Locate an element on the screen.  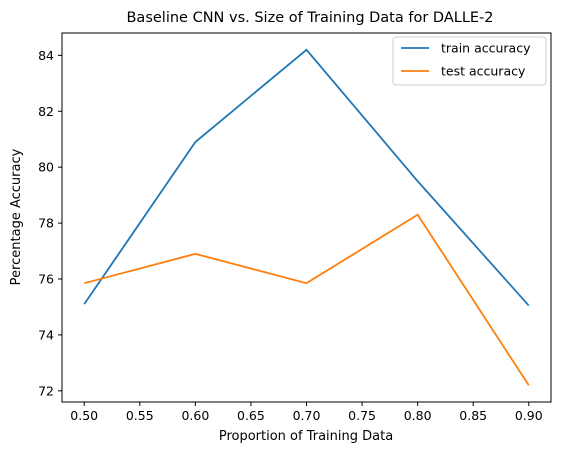
legend-label-train: train accuracy is located at coordinates (486, 48).